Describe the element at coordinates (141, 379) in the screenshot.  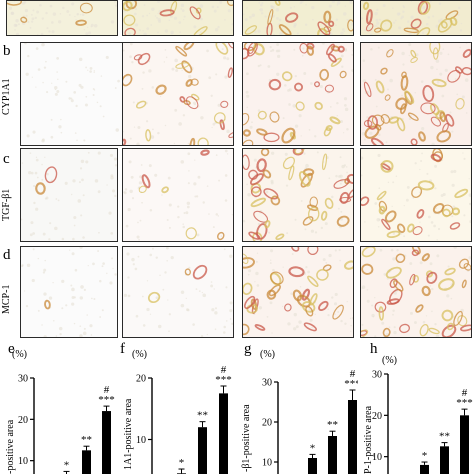
I see `y-tick-label: 20` at that location.